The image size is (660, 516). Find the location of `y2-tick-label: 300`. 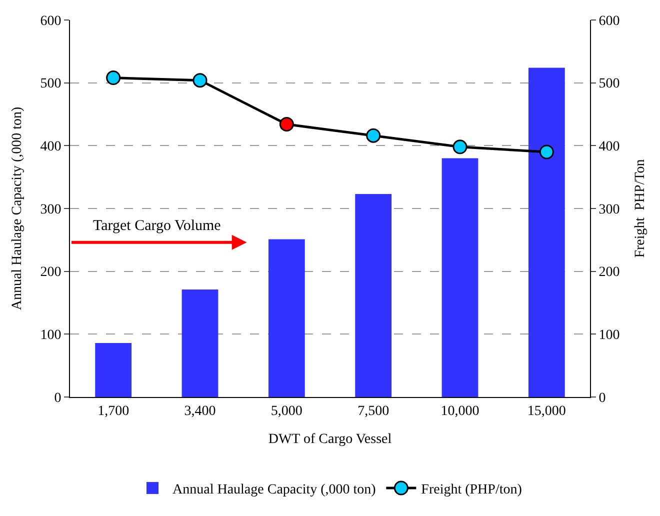

y2-tick-label: 300 is located at coordinates (609, 210).